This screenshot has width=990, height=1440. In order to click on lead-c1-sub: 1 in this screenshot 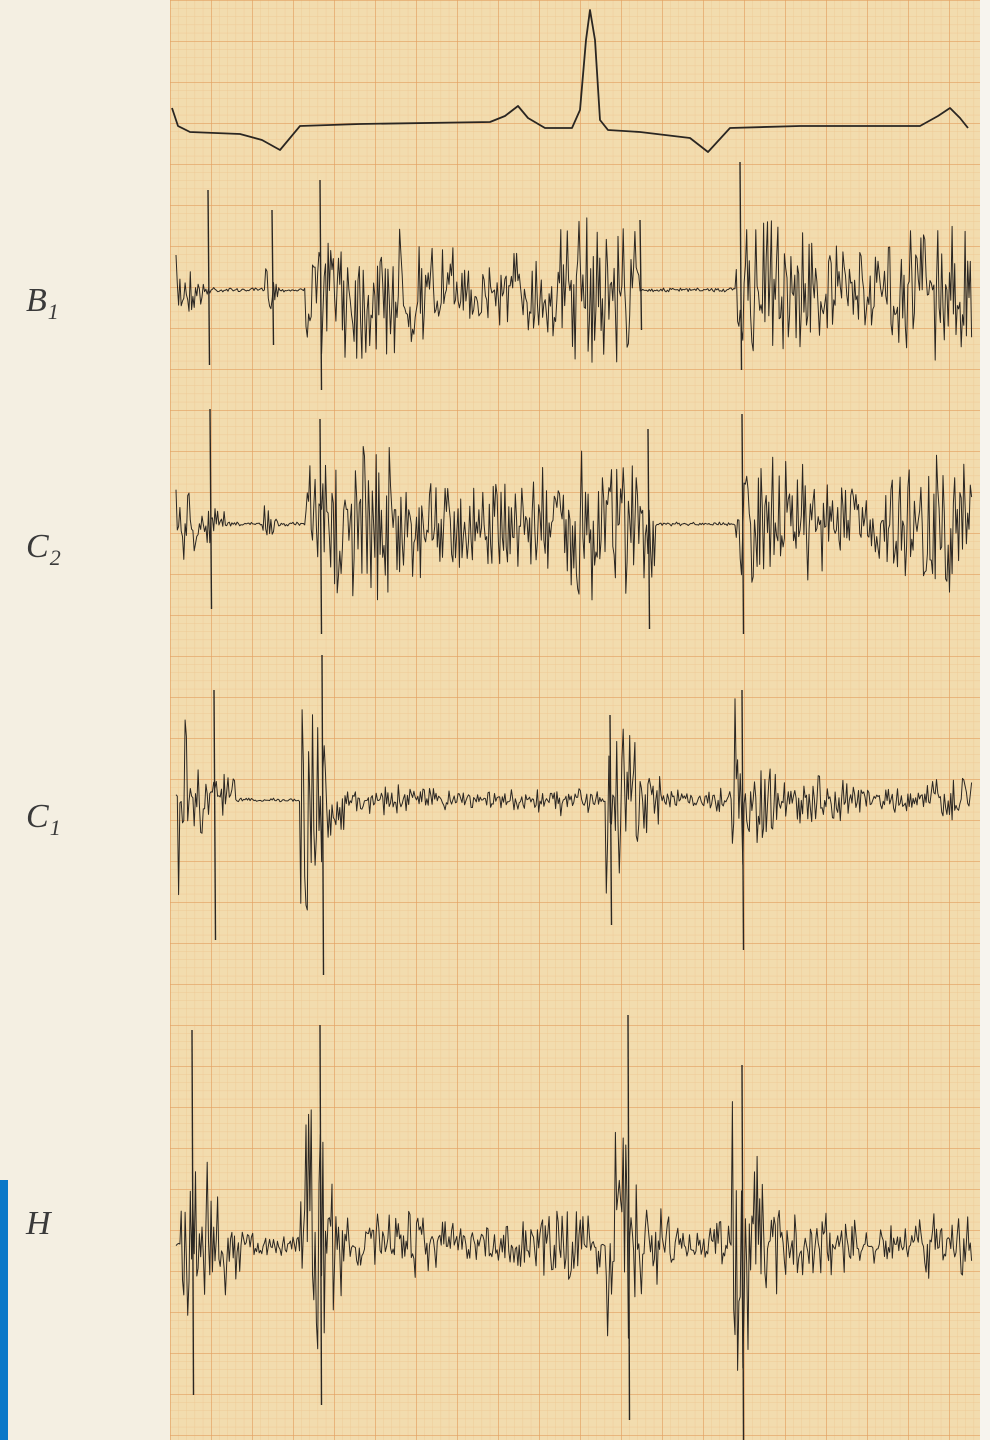, I will do `click(55, 827)`.